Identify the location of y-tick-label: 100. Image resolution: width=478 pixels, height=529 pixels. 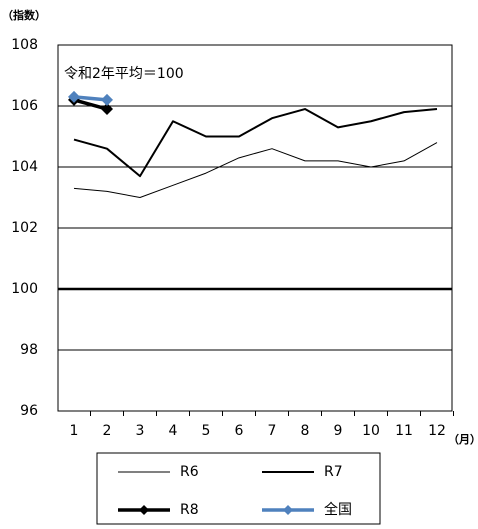
(24, 289).